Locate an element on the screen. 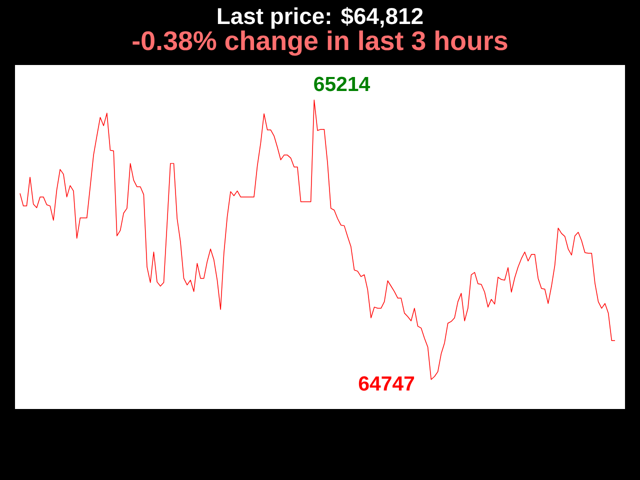 The image size is (640, 480). data-label: 64747 is located at coordinates (386, 383).